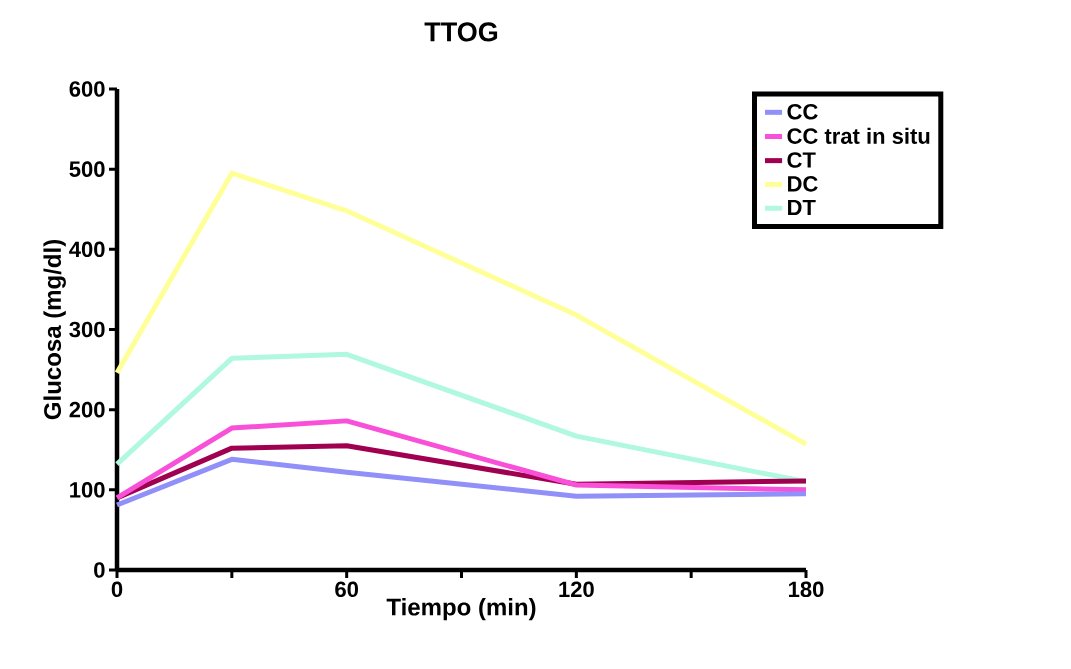 This screenshot has width=1071, height=669. What do you see at coordinates (99, 570) in the screenshot?
I see `y-tick-label: 0` at bounding box center [99, 570].